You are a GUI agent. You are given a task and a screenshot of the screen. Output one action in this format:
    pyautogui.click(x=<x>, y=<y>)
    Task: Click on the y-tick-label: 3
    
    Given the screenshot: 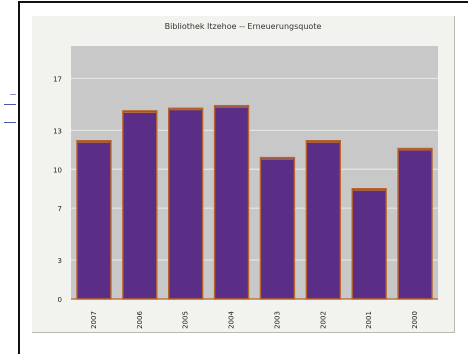 What is the action you would take?
    pyautogui.click(x=60, y=261)
    